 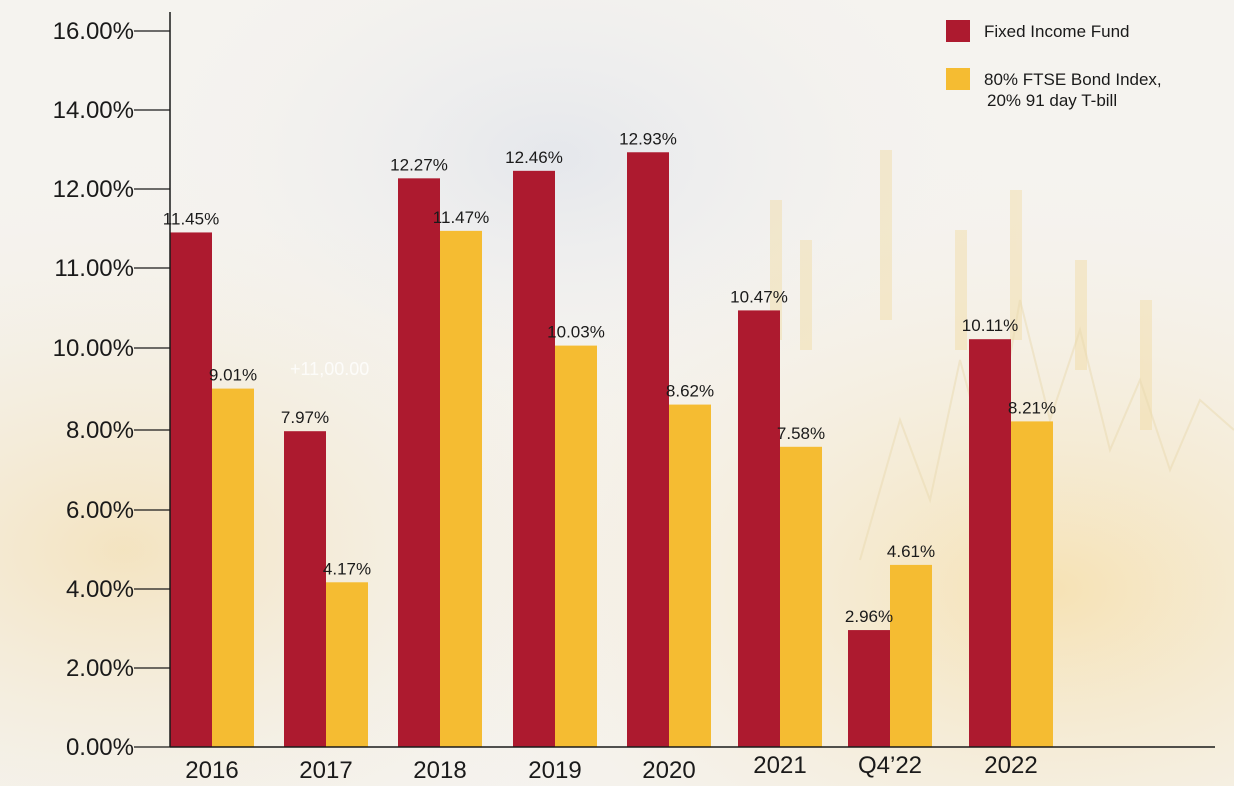 What do you see at coordinates (668, 770) in the screenshot?
I see `x-tick-label: 2020` at bounding box center [668, 770].